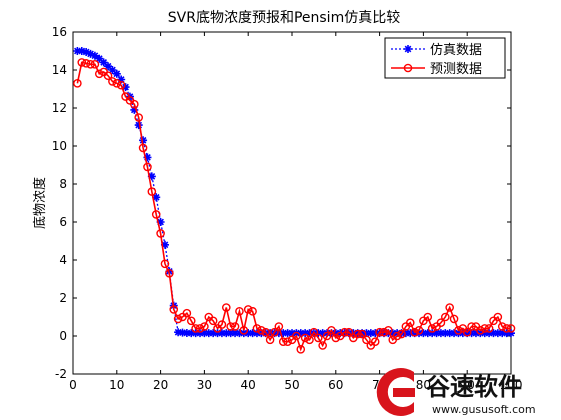 This screenshot has height=420, width=561. I want to click on x-tick-label-5: 50, so click(291, 385).